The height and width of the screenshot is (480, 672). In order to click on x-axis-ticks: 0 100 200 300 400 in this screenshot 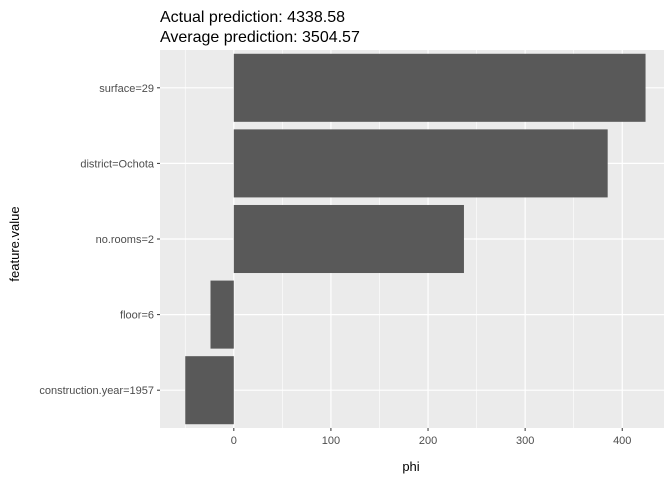, I will do `click(431, 437)`.